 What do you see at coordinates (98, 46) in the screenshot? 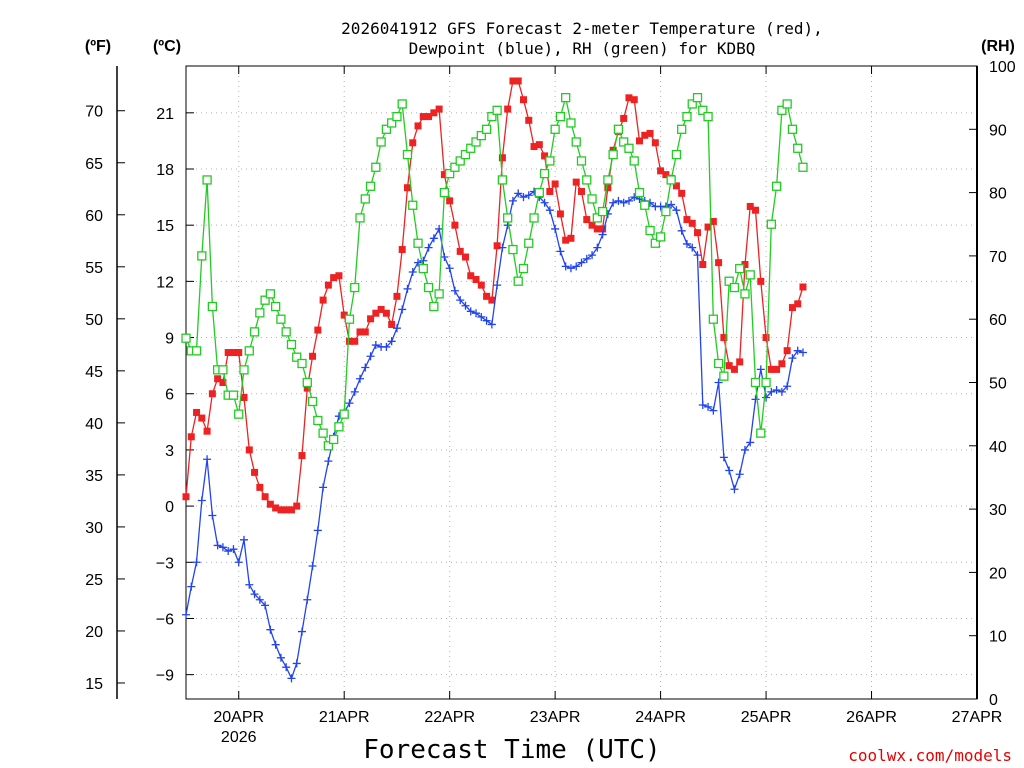
I see `fahrenheit-unit-label: (ºF)` at bounding box center [98, 46].